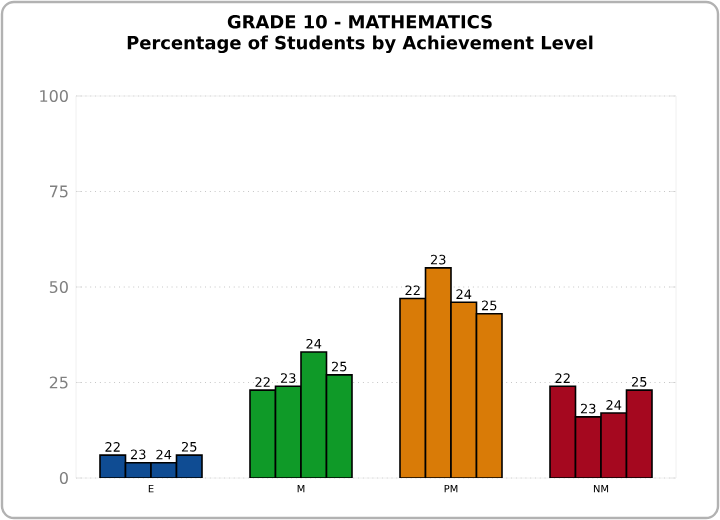  Describe the element at coordinates (359, 21) in the screenshot. I see `chart-title: GRADE 10 - MATHEMATICS` at that location.